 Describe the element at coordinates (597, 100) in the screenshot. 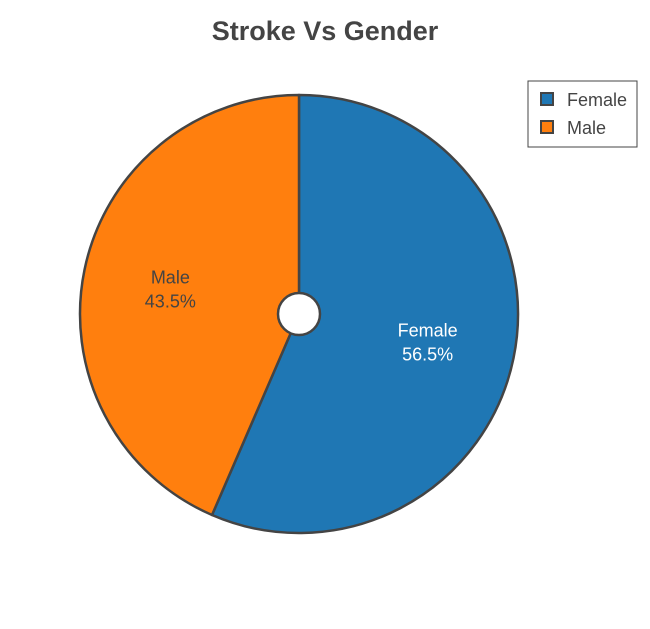

I see `legend-label-female: Female` at that location.